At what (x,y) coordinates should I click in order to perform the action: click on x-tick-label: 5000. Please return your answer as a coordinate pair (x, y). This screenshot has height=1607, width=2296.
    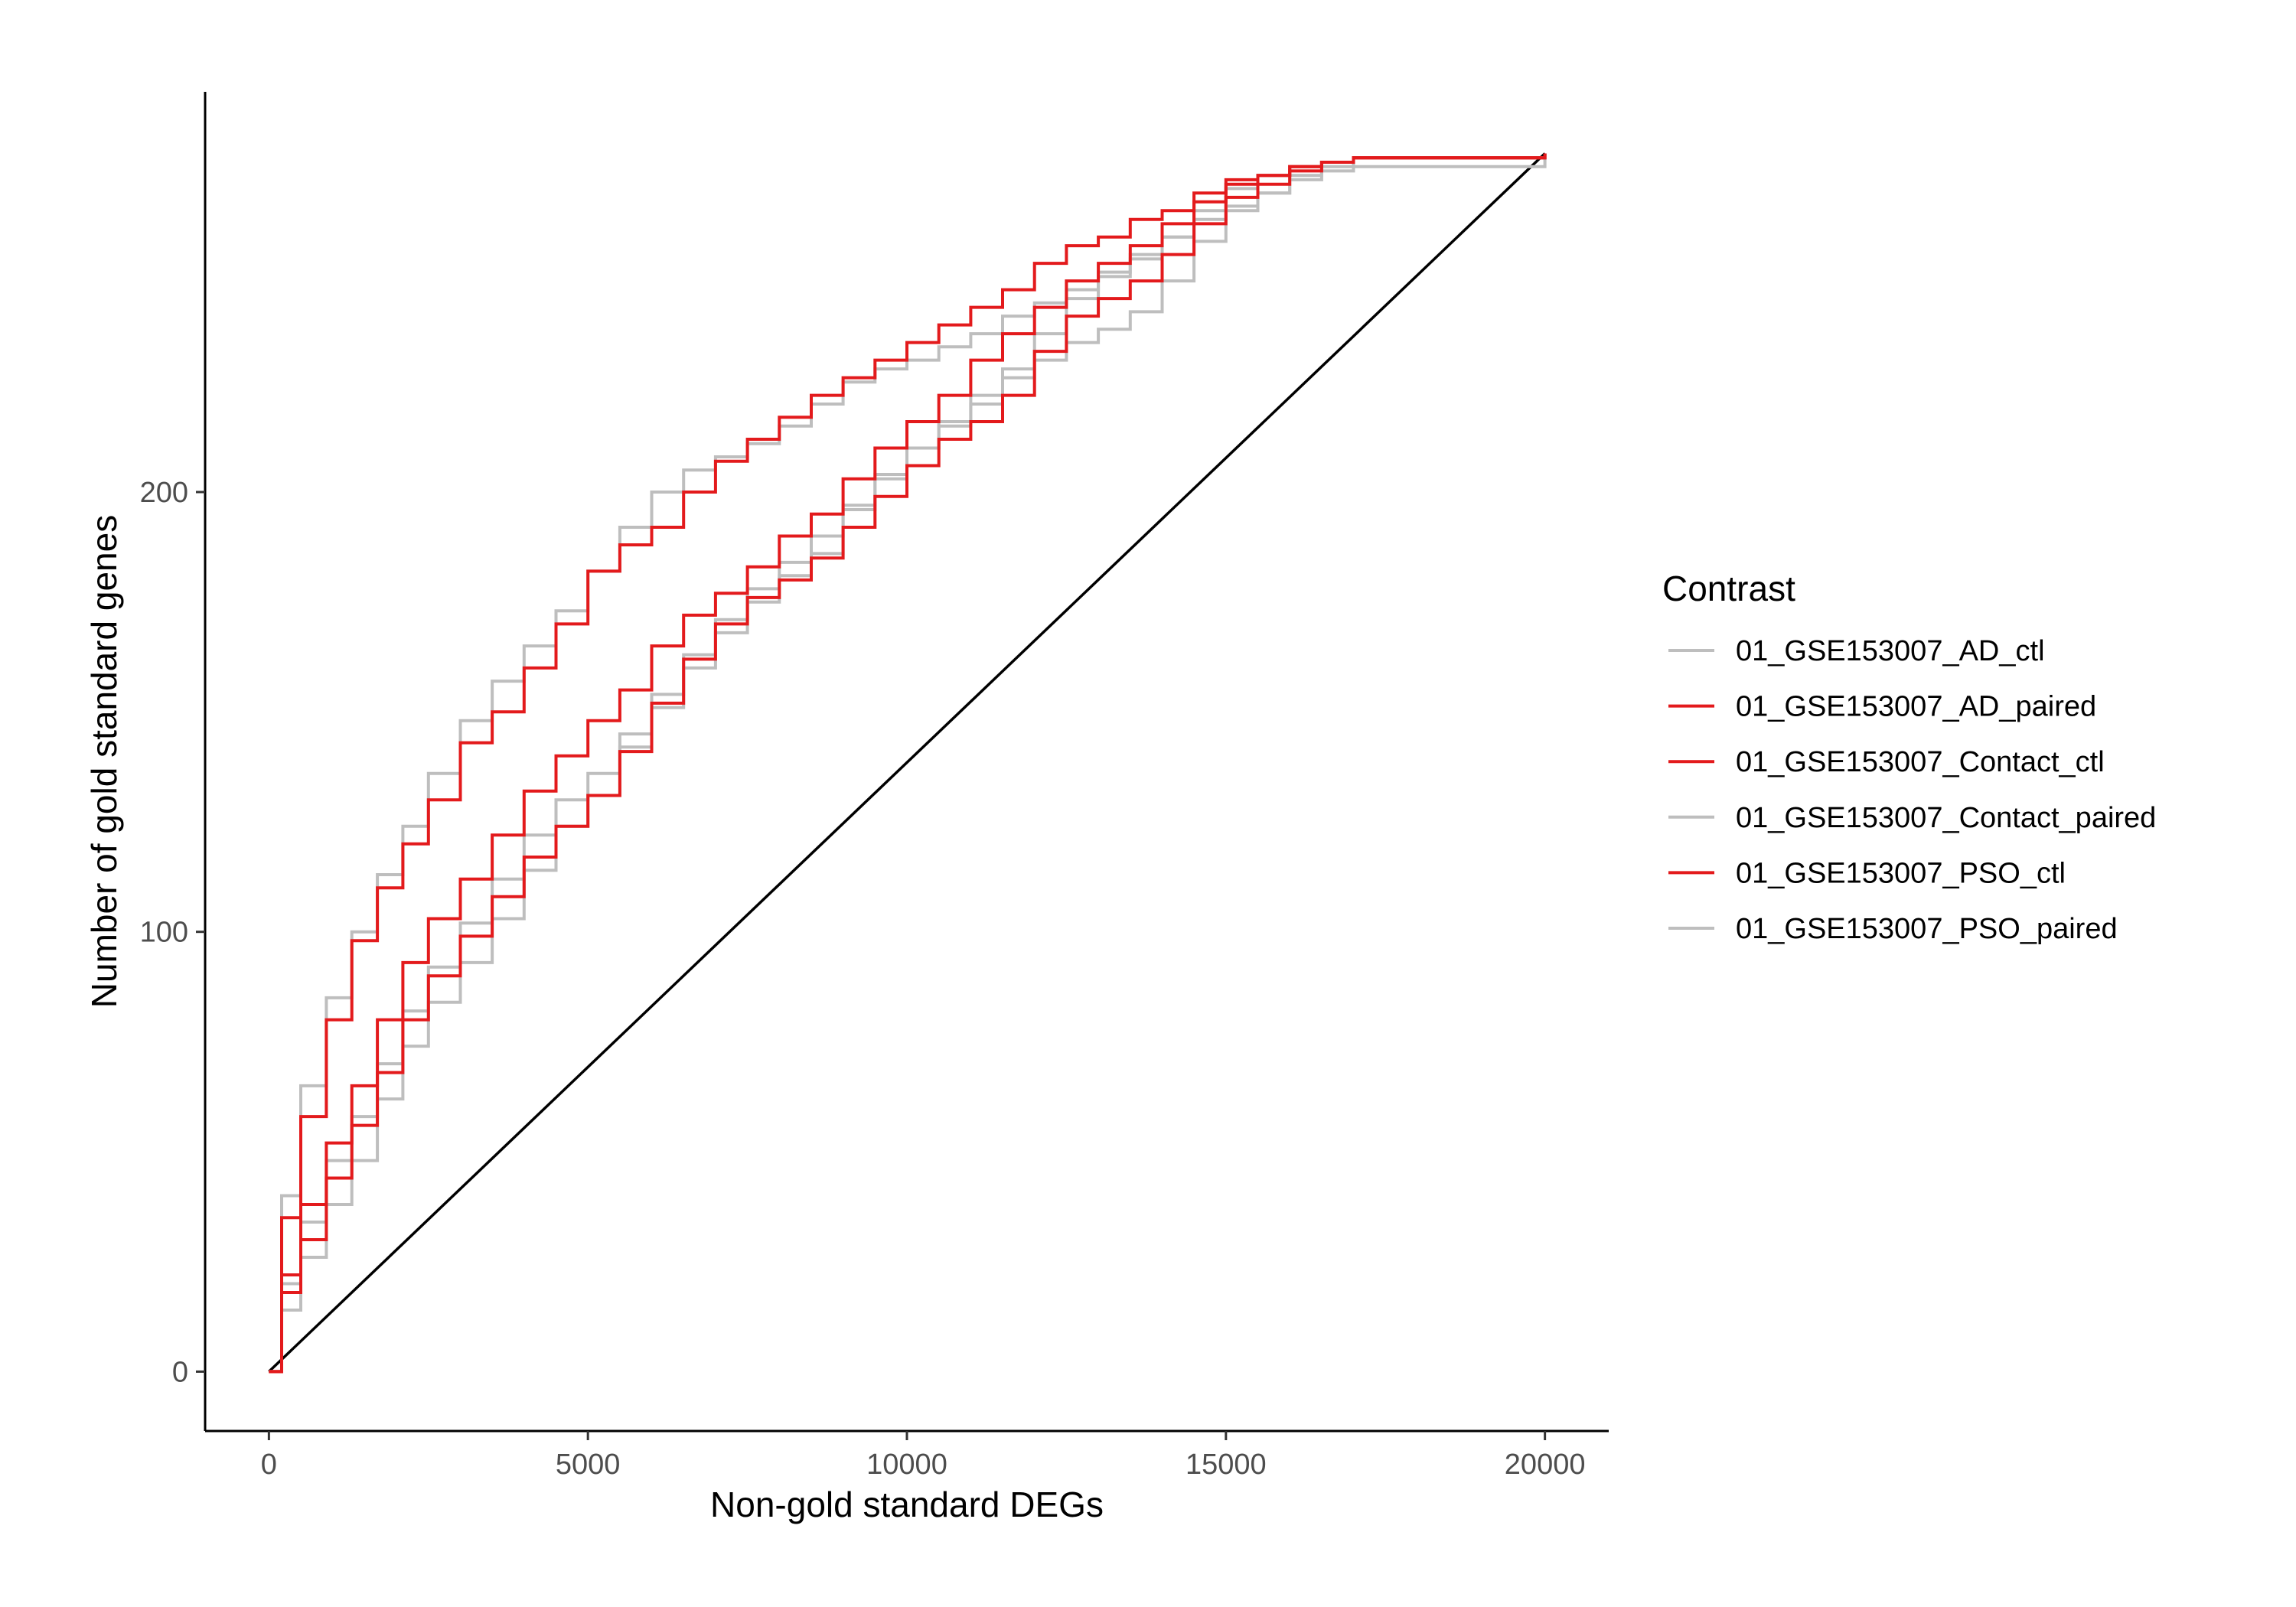
    Looking at the image, I should click on (588, 1465).